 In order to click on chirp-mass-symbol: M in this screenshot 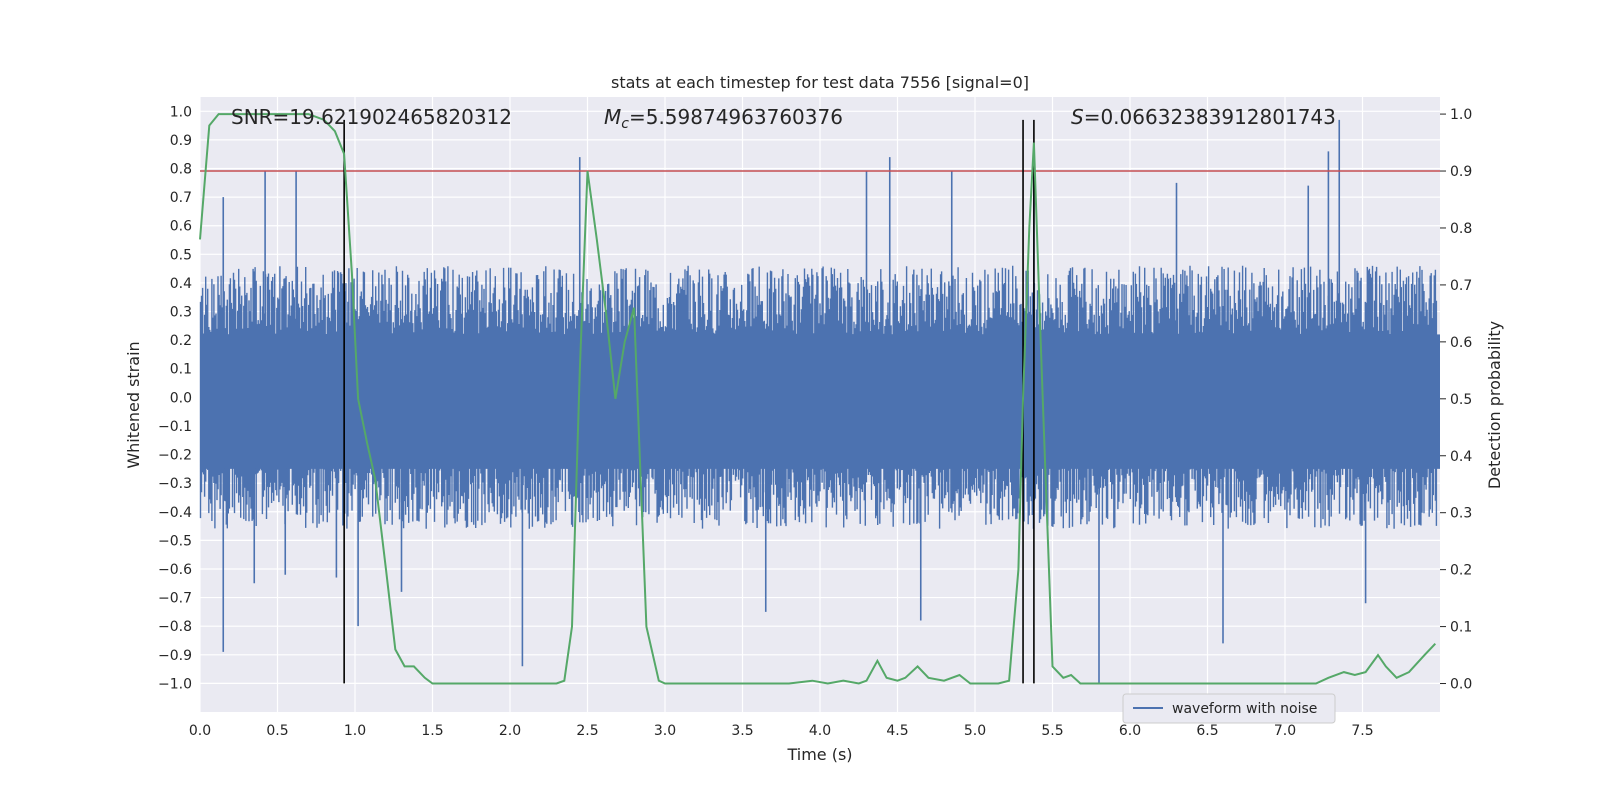, I will do `click(612, 117)`.